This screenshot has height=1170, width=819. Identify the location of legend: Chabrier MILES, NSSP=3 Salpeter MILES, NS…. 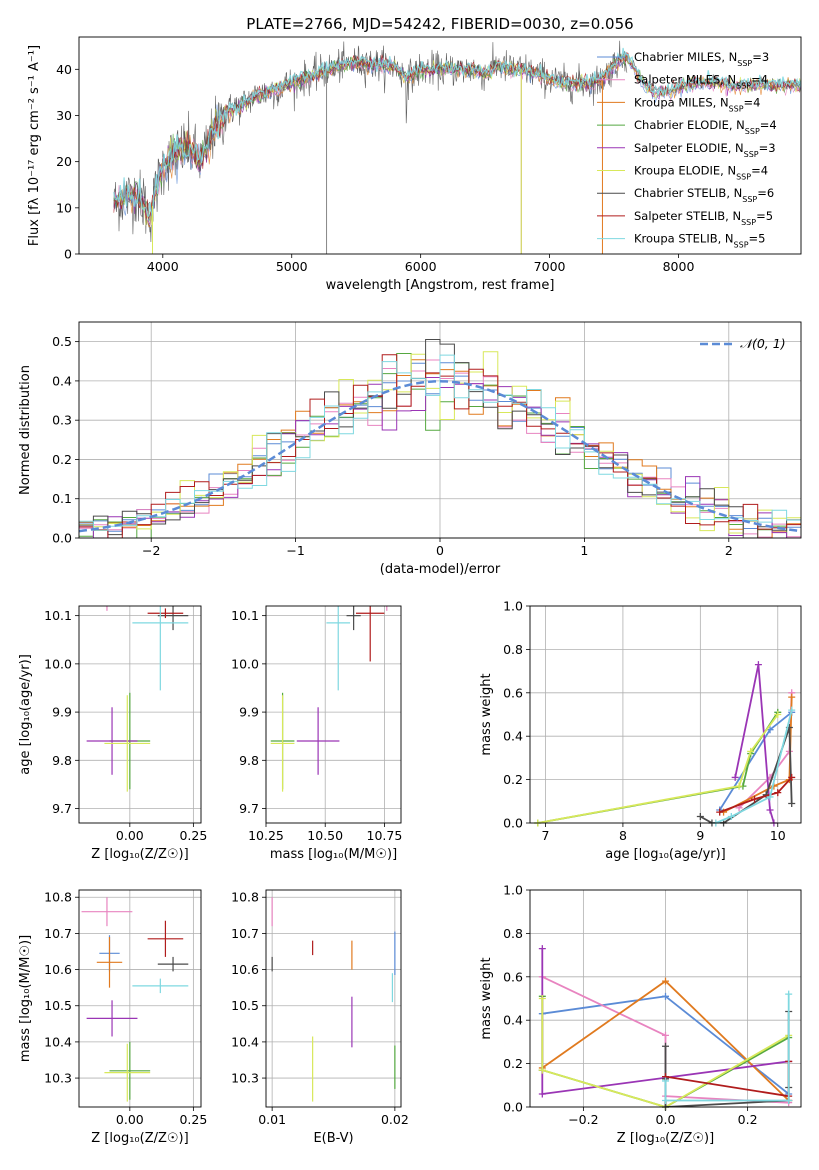
(687, 149).